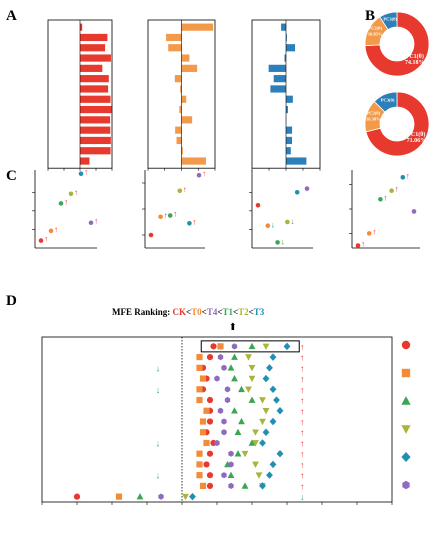 This screenshot has height=550, width=438. Describe the element at coordinates (142, 312) in the screenshot. I see `ranking-title: MFE Ranking:` at that location.